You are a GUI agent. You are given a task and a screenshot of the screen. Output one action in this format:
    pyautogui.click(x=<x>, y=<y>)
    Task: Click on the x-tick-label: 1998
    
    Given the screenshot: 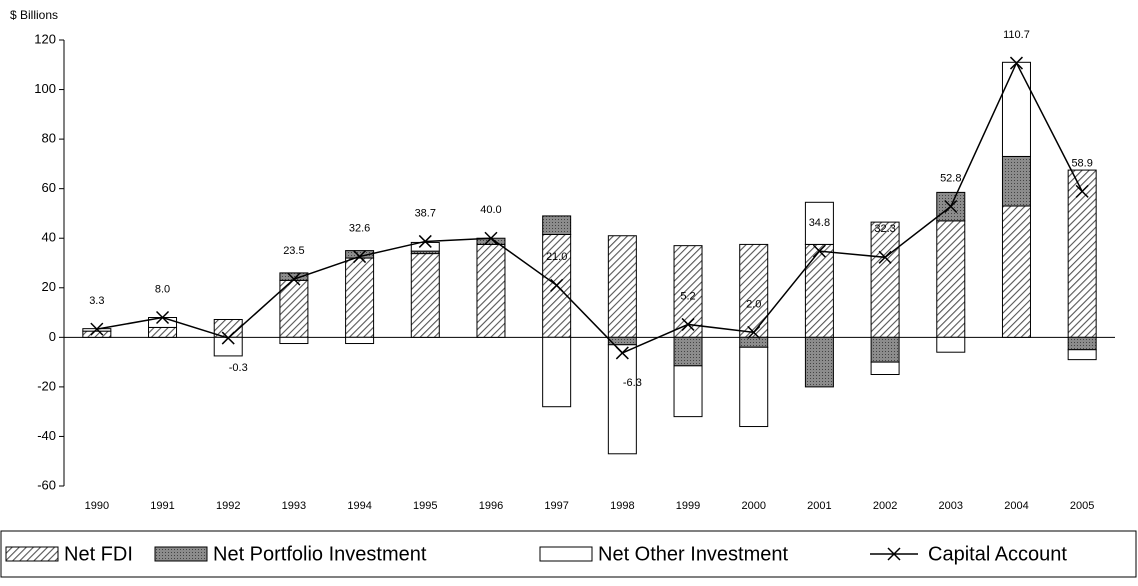 What is the action you would take?
    pyautogui.click(x=622, y=506)
    